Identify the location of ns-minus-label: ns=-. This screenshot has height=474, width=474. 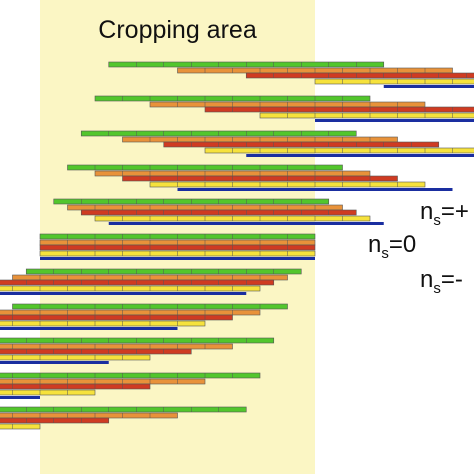
(441, 281).